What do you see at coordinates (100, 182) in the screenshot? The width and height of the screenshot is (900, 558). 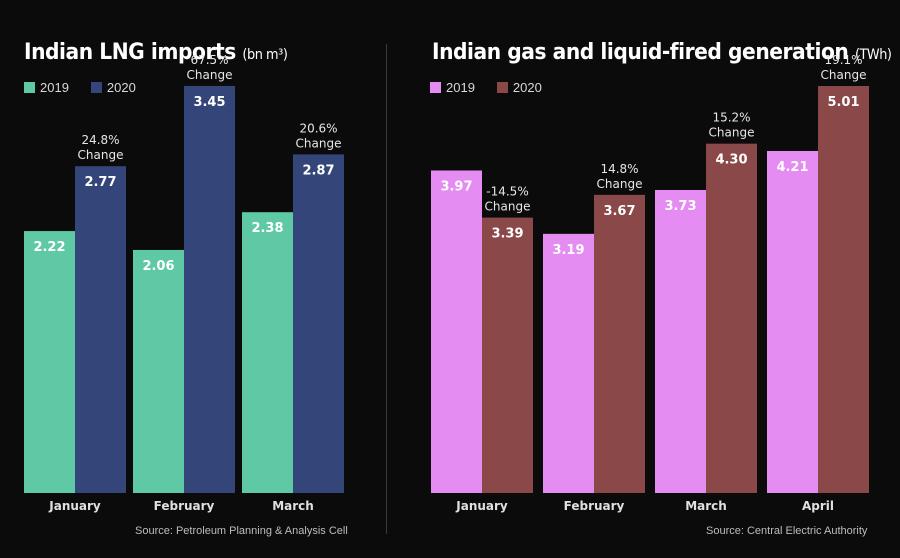 I see `bar-value-label: 2.77` at bounding box center [100, 182].